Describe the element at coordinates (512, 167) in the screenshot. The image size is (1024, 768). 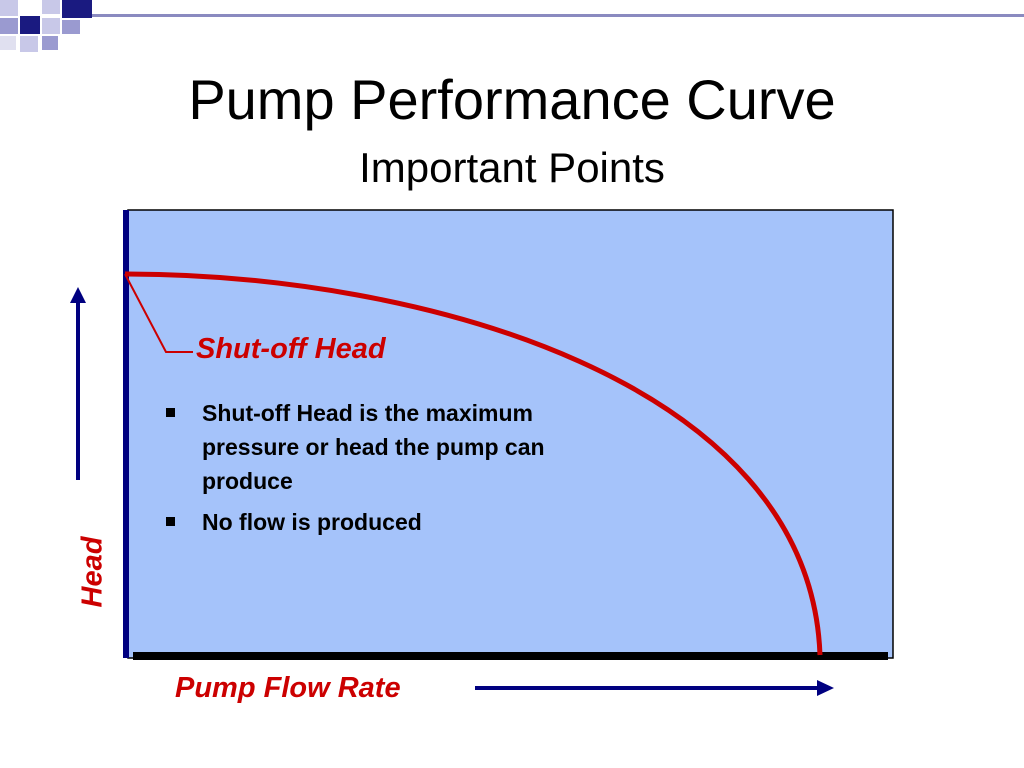
I see `slide-subtitle: Important Points` at that location.